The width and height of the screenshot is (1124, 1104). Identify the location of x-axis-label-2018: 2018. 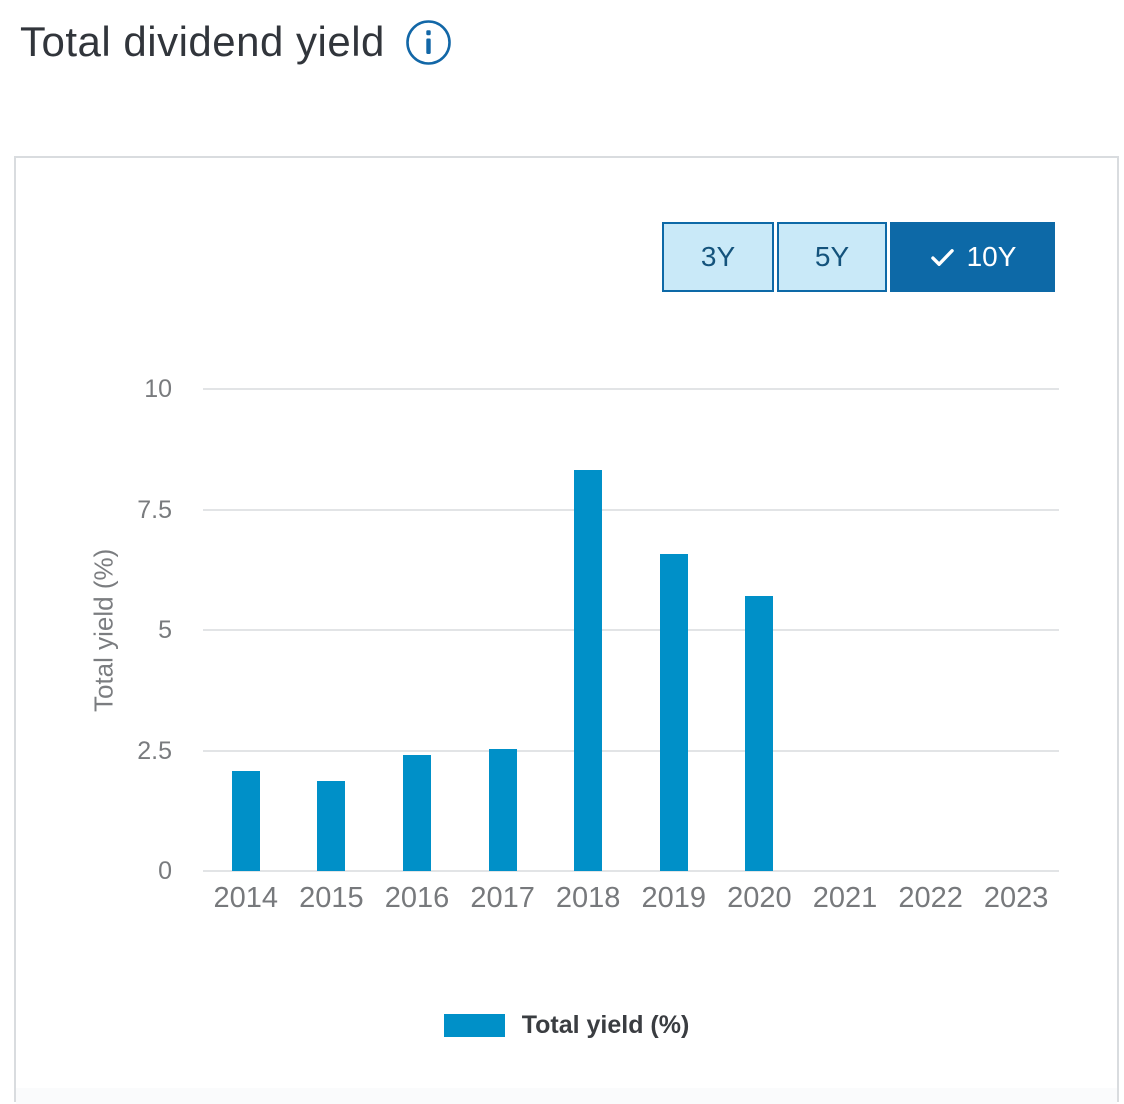
(588, 898).